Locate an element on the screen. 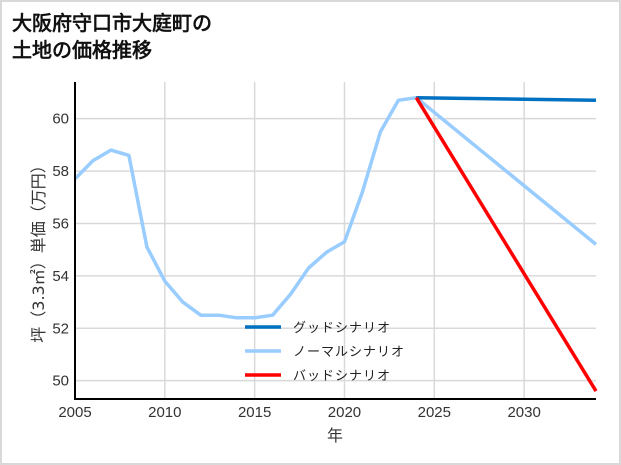  y-tick-label: 52 is located at coordinates (60, 328).